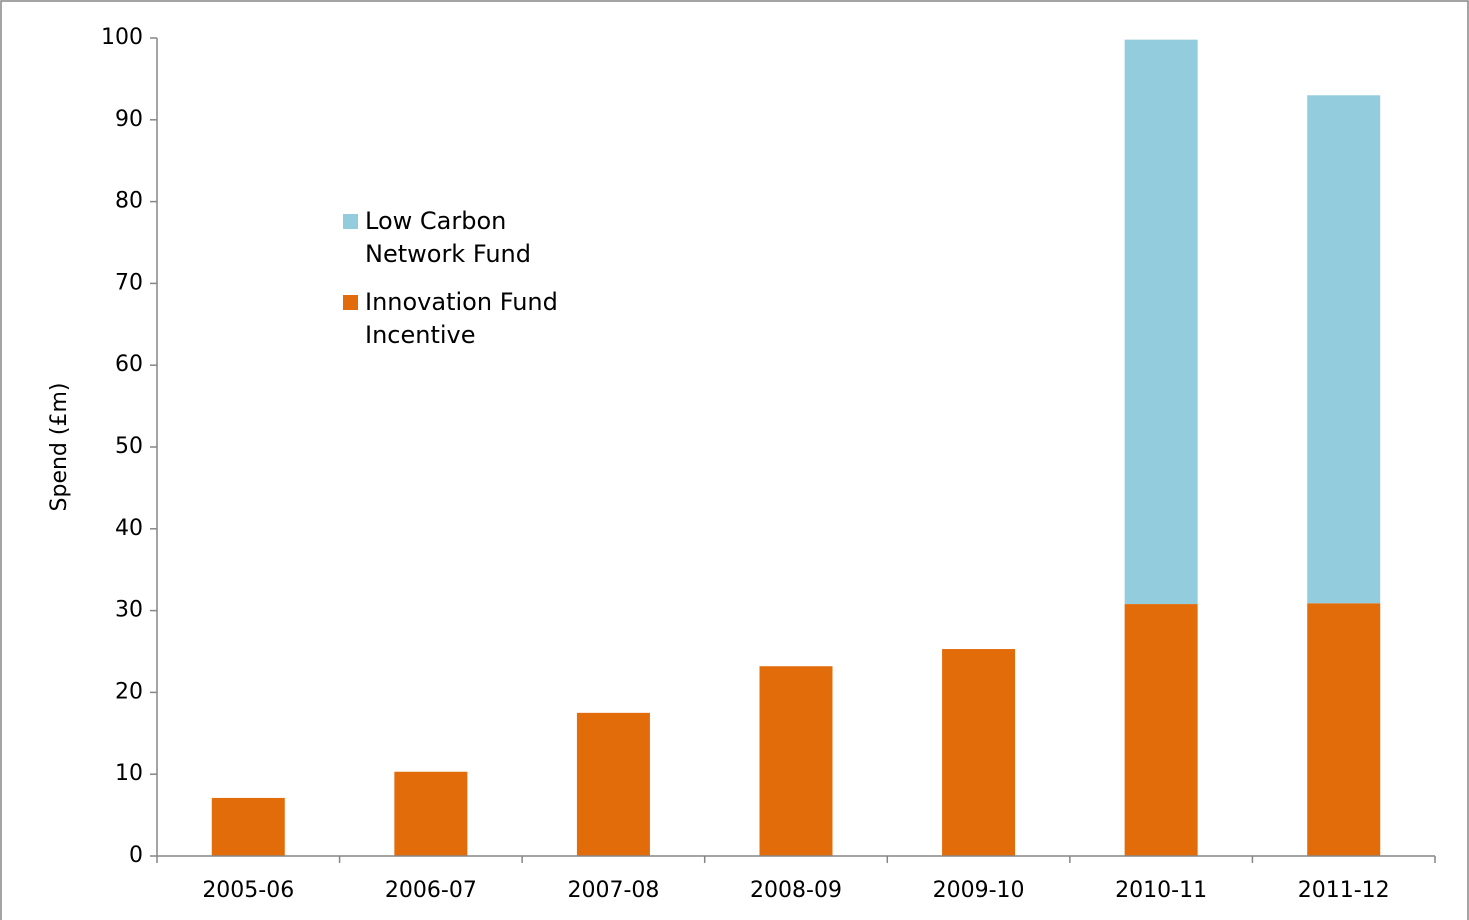 The width and height of the screenshot is (1469, 920). What do you see at coordinates (129, 610) in the screenshot?
I see `y-tick-label: 30` at bounding box center [129, 610].